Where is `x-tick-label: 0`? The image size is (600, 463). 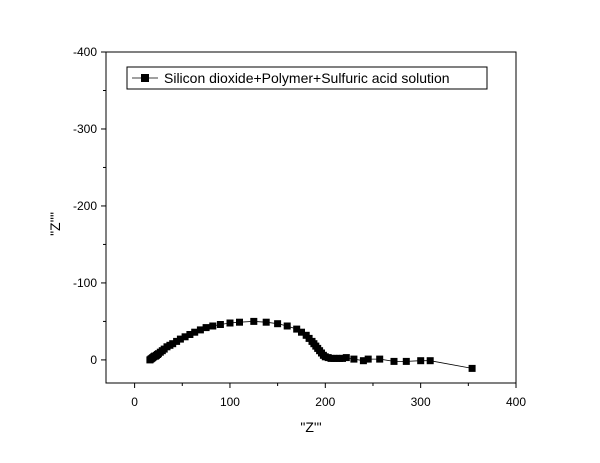
x-tick-label: 0 is located at coordinates (134, 402).